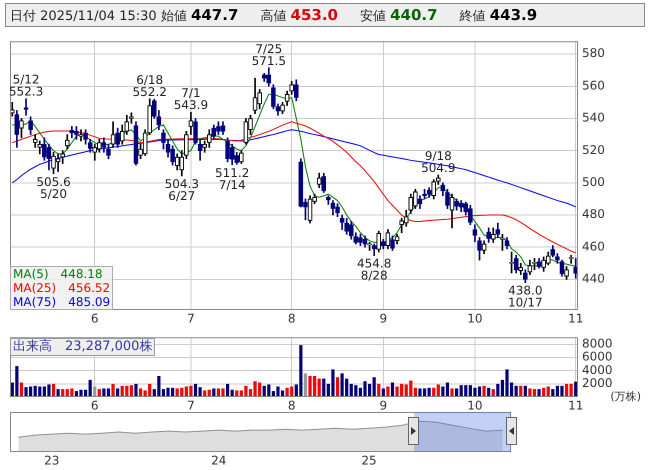 Image resolution: width=653 pixels, height=470 pixels. I want to click on y-tick-label: 8000, so click(597, 343).